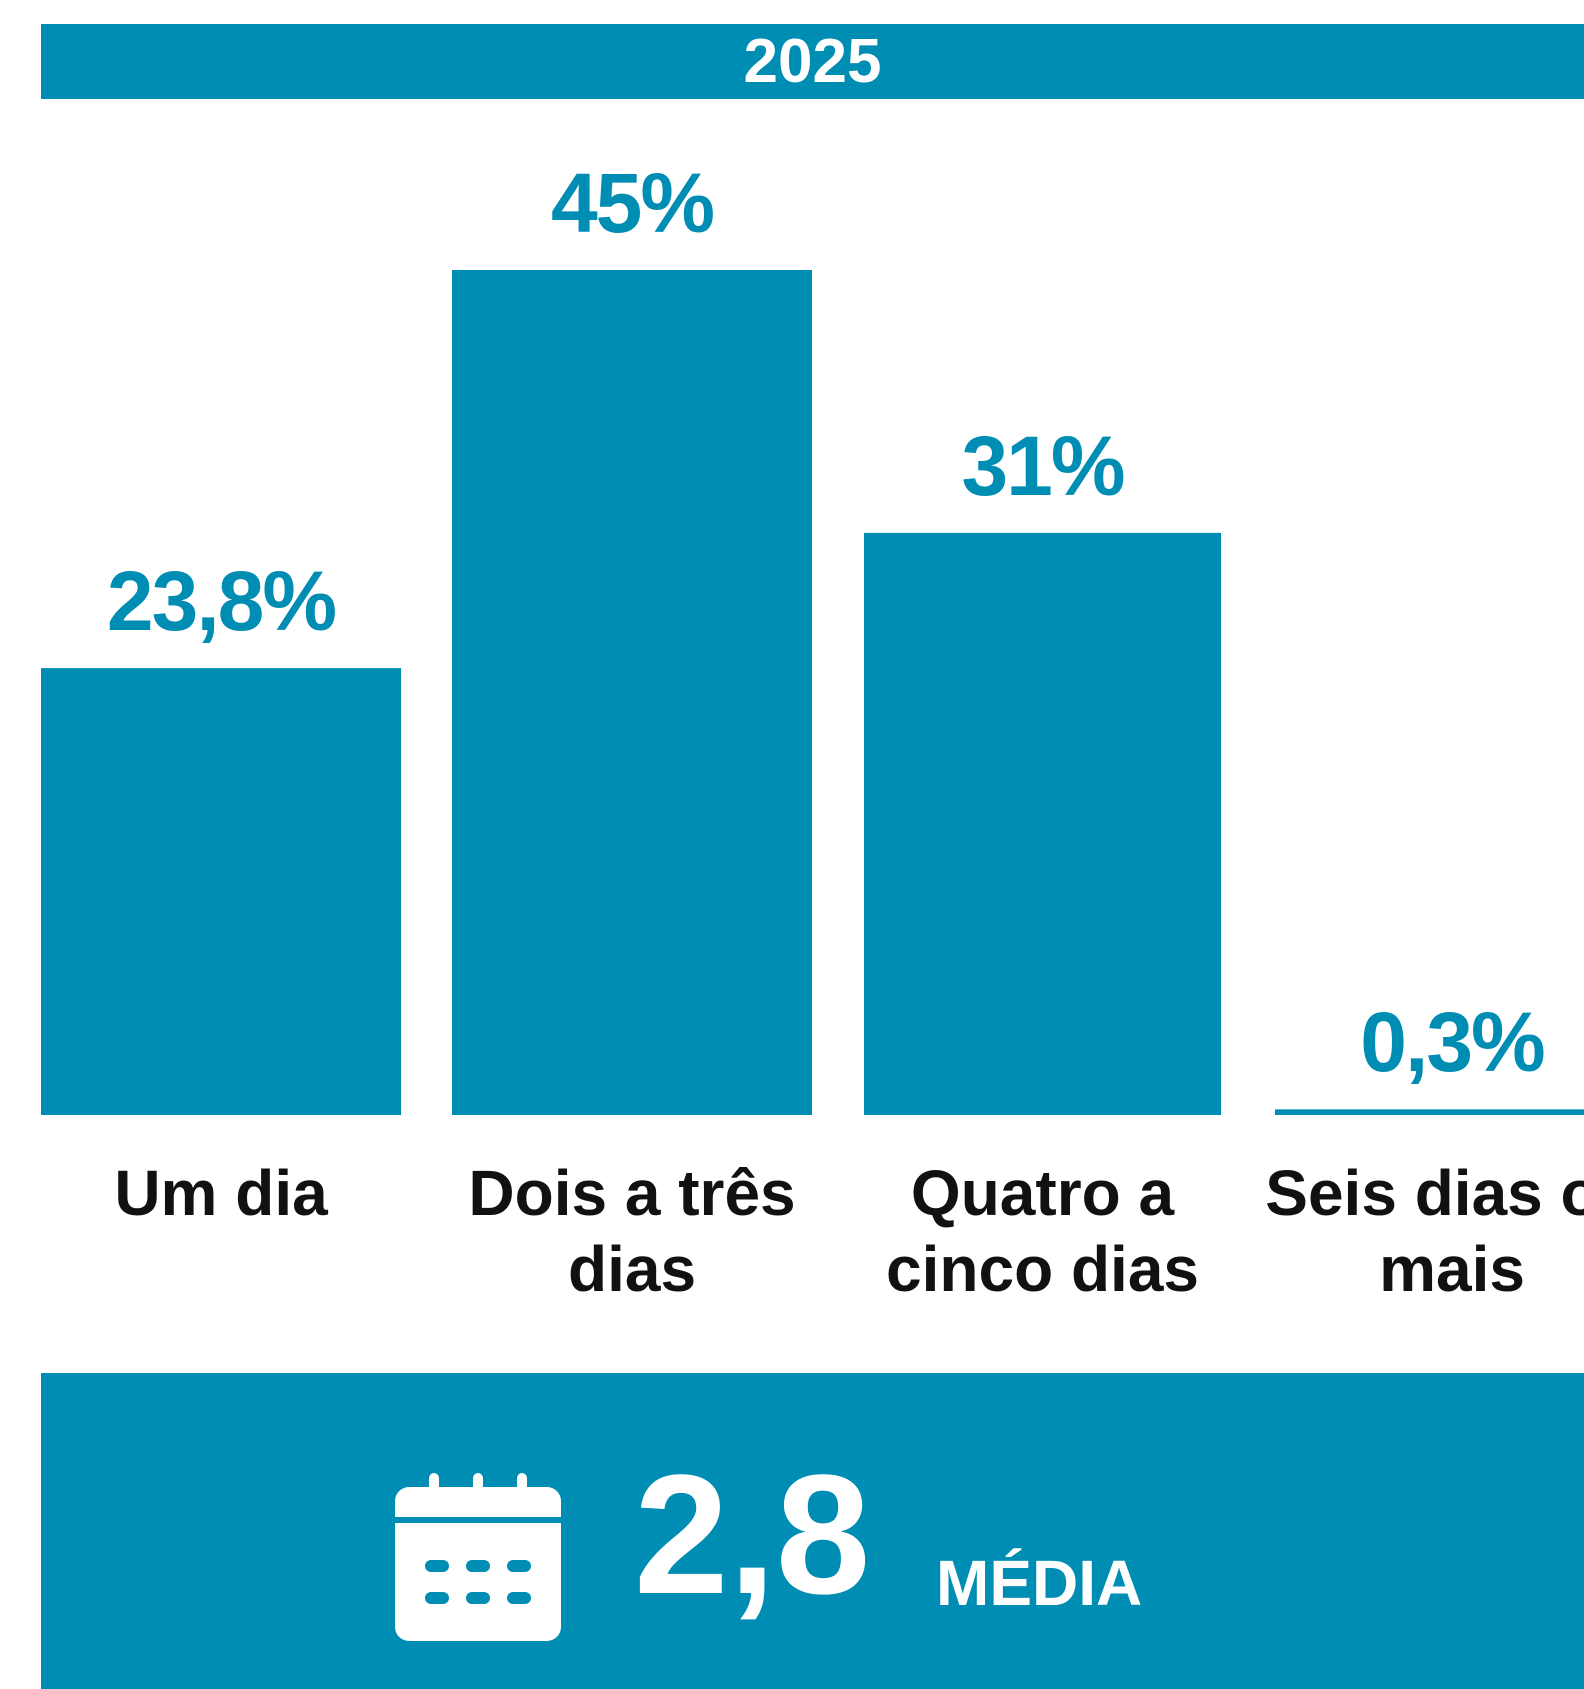  Describe the element at coordinates (221, 1193) in the screenshot. I see `category-label: Um dia` at that location.